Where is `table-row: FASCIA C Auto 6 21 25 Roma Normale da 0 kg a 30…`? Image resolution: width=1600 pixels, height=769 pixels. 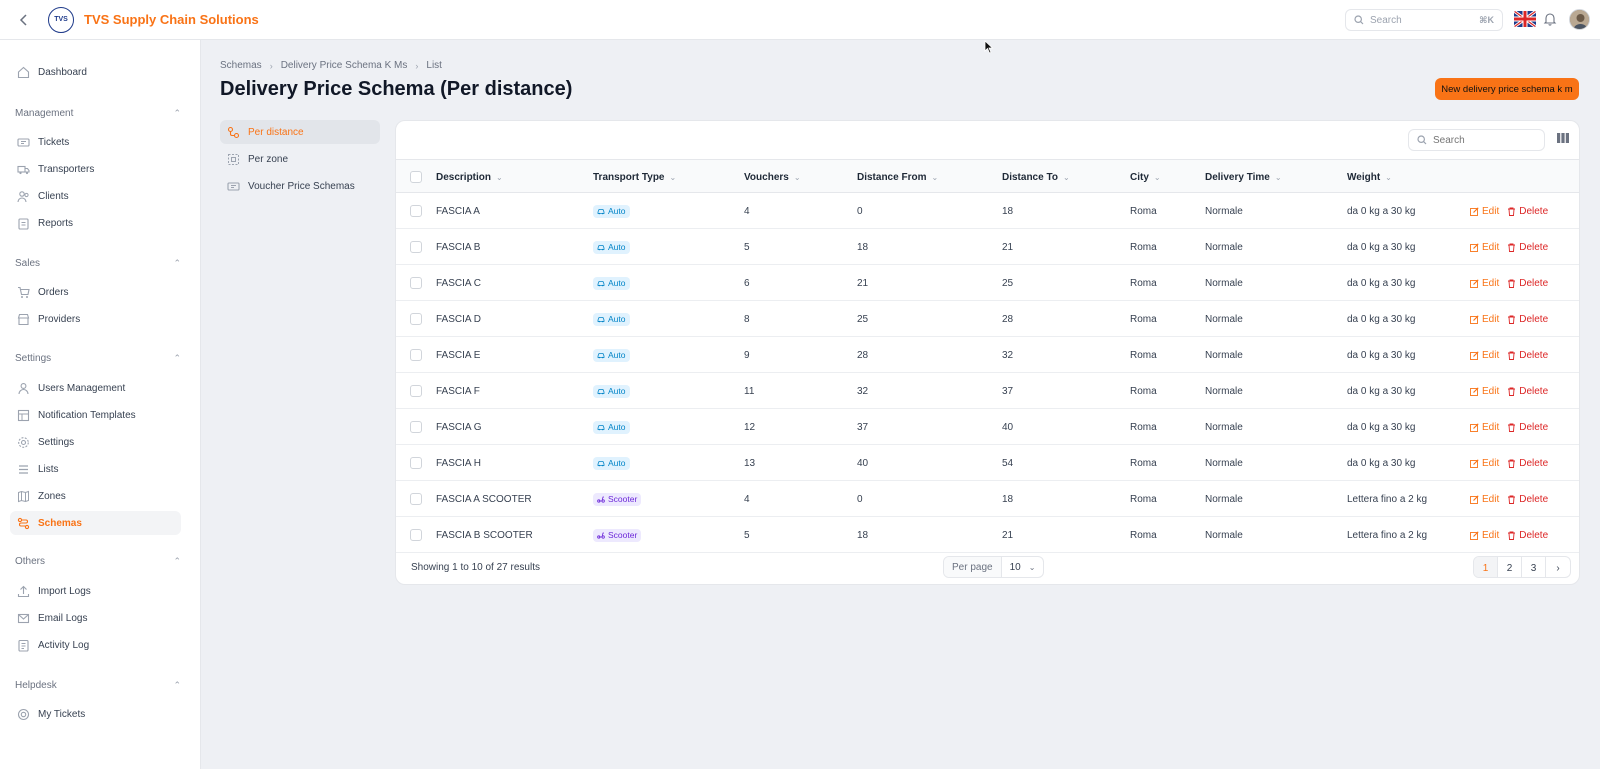
table-row: FASCIA C Auto 6 21 25 Roma Normale da 0 kg a 30… is located at coordinates (987, 283).